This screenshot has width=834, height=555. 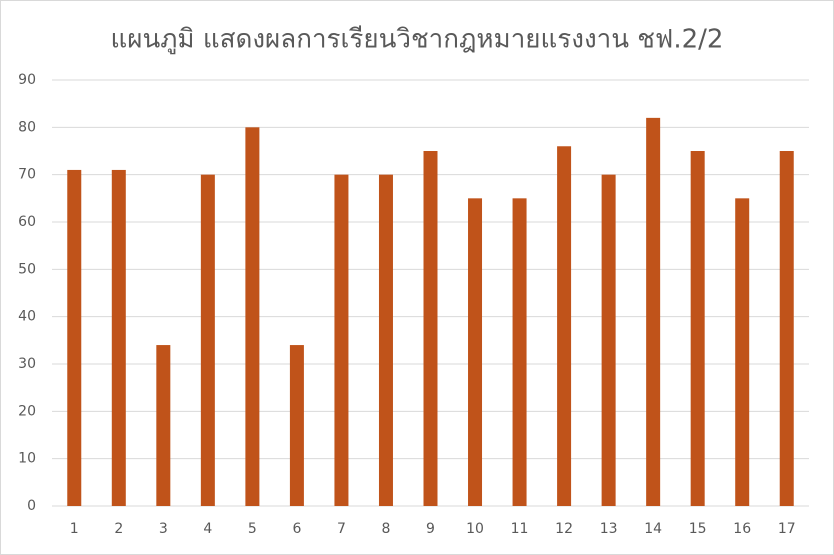 What do you see at coordinates (386, 529) in the screenshot?
I see `x-tick-label: 8` at bounding box center [386, 529].